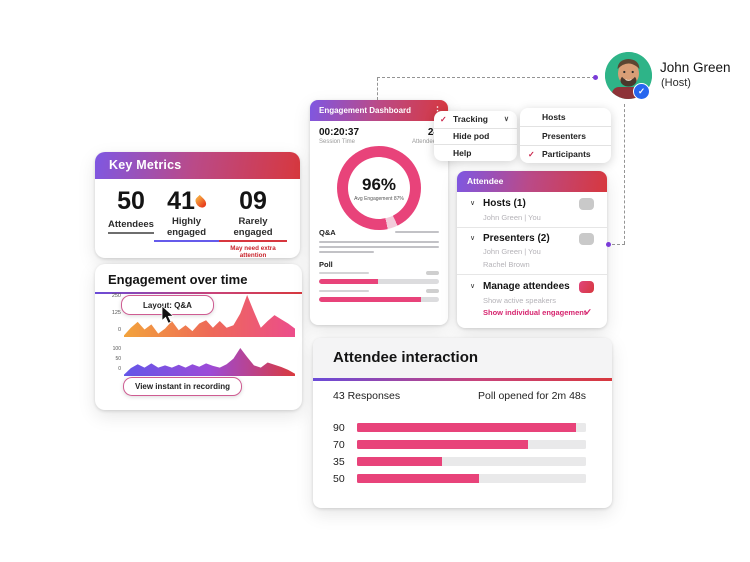 The image size is (750, 562). What do you see at coordinates (253, 201) in the screenshot?
I see `stat-rarely-engaged-value: 09` at bounding box center [253, 201].